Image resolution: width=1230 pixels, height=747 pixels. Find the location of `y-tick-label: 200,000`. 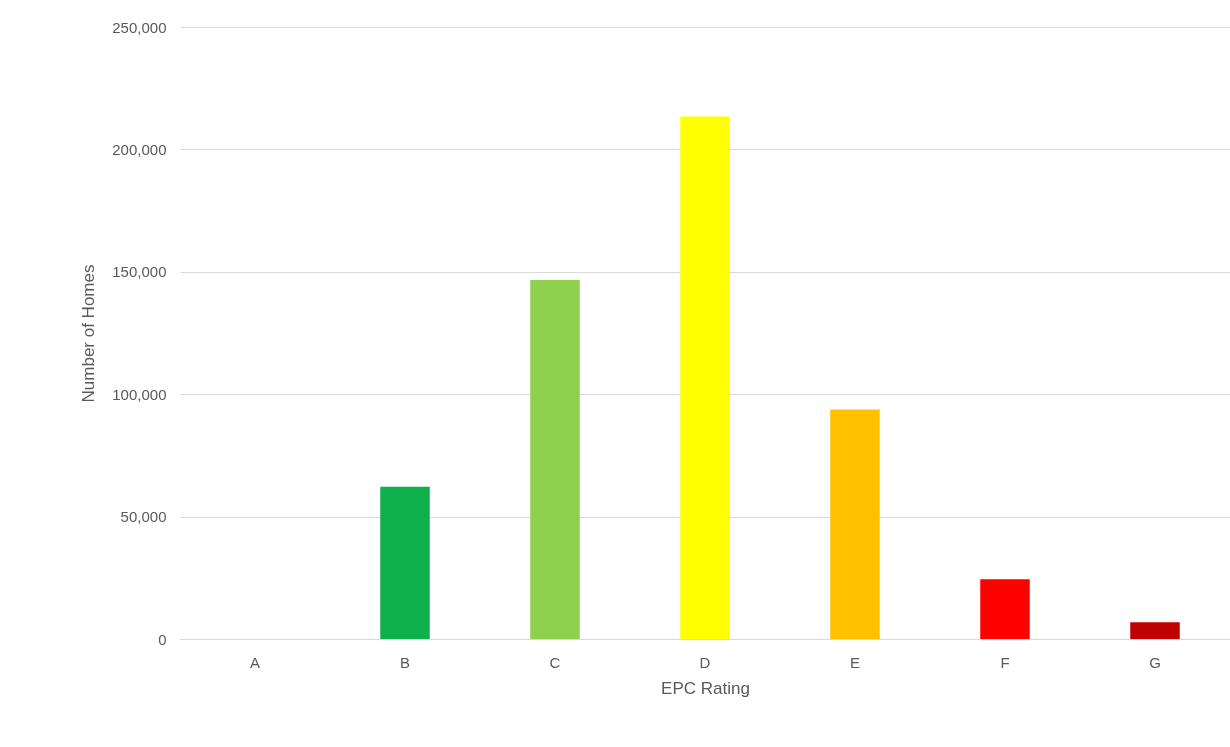

y-tick-label: 200,000 is located at coordinates (139, 149).